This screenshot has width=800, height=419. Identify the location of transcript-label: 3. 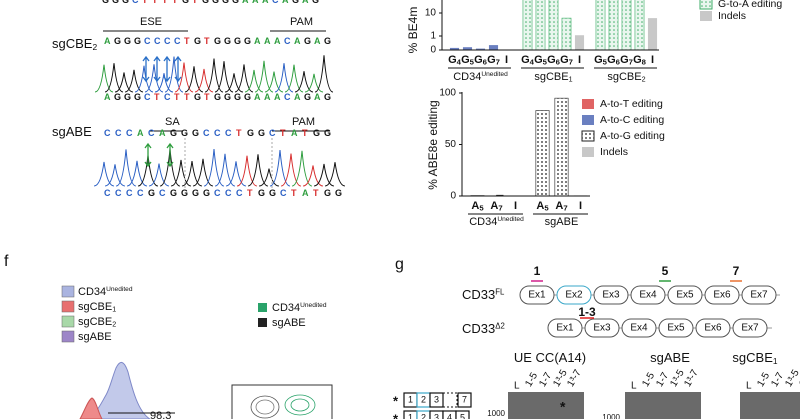
(436, 399).